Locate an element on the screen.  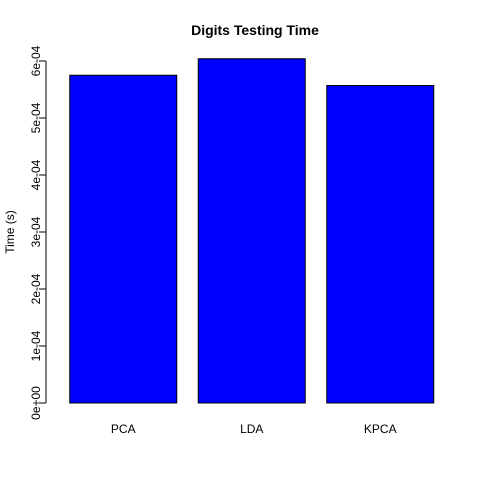
y-tick-label: 6e-04 is located at coordinates (36, 60).